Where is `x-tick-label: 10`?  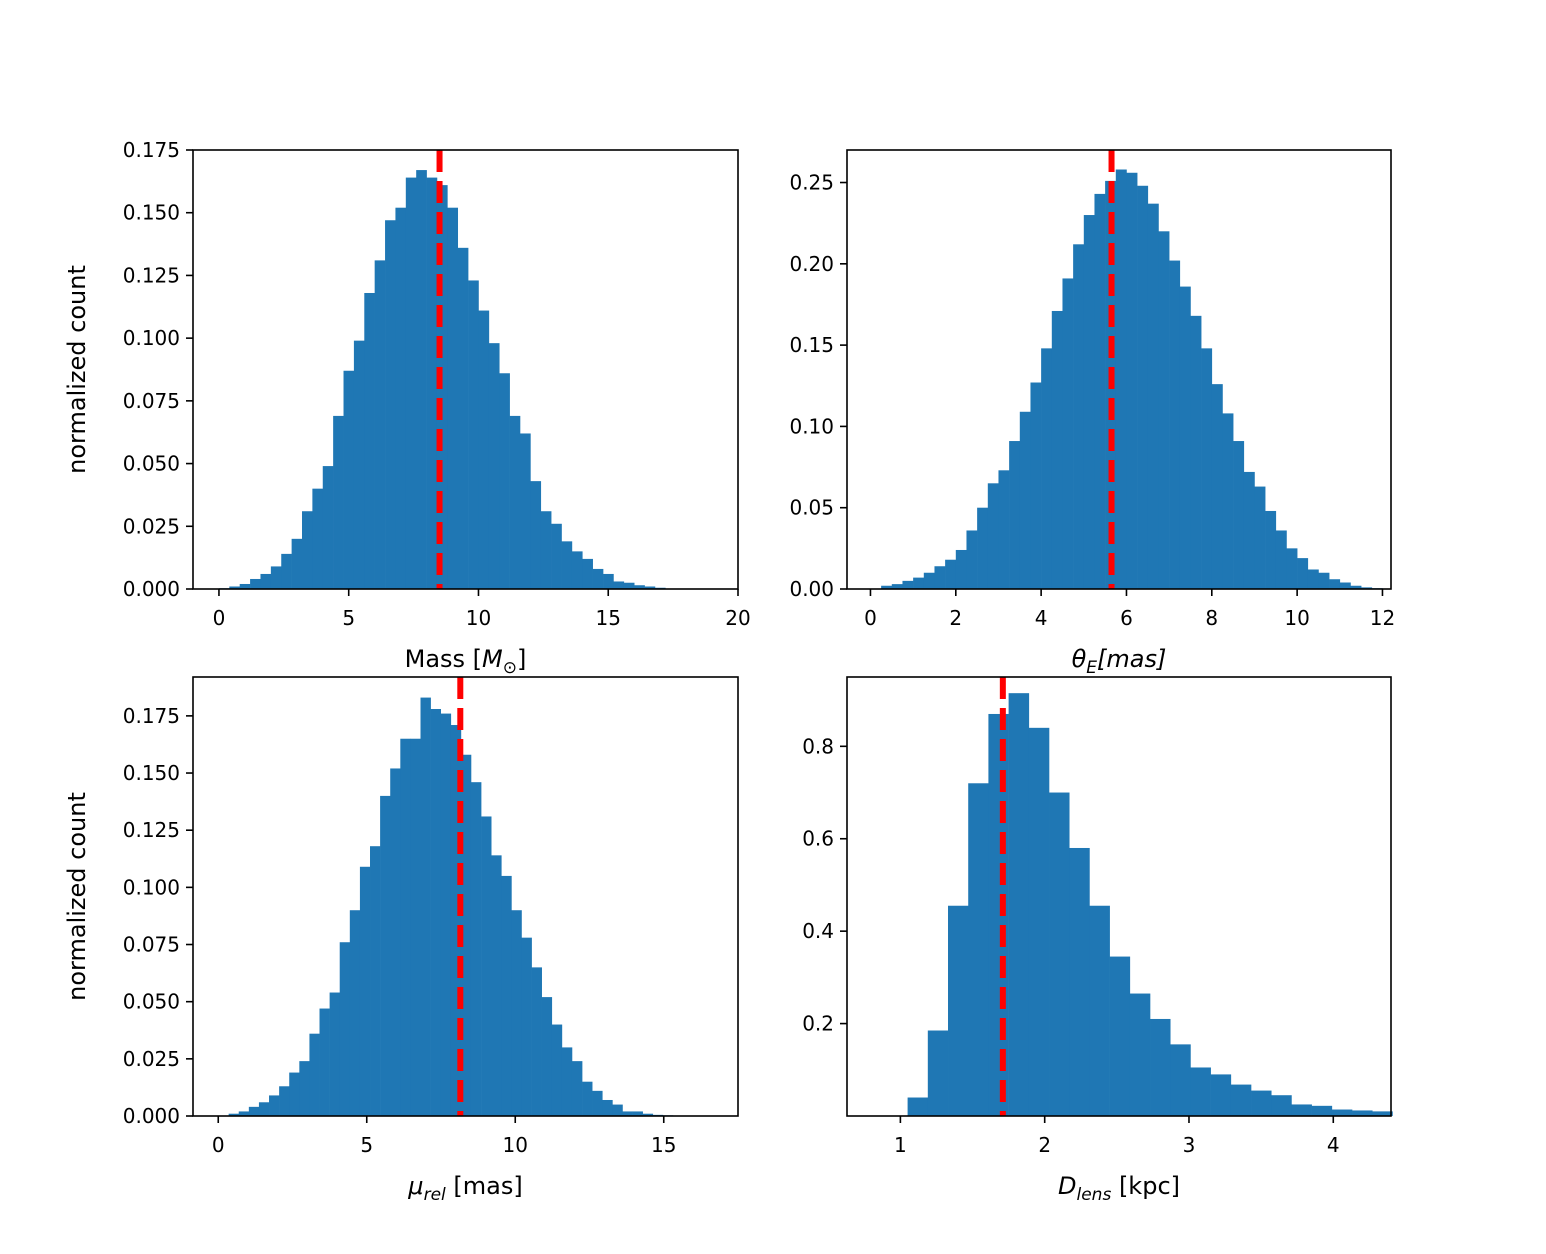
x-tick-label: 10 is located at coordinates (1296, 618).